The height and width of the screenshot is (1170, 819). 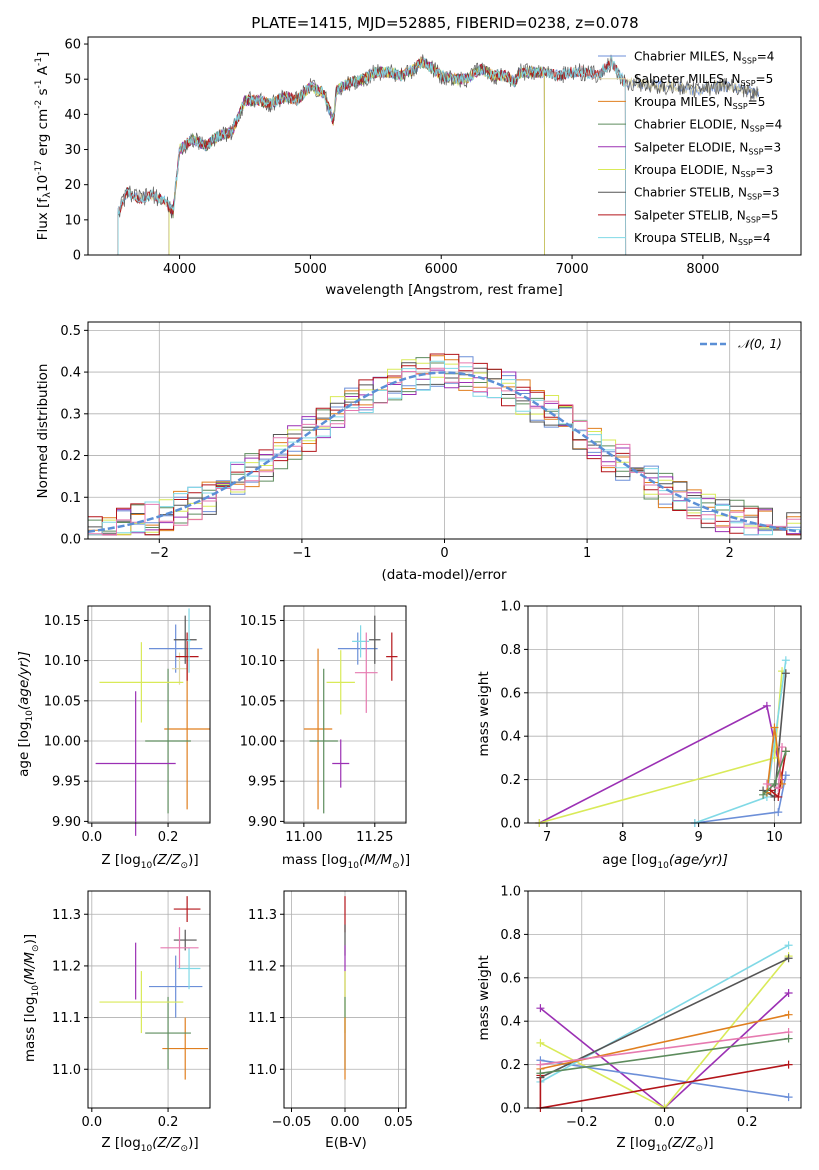 I want to click on weight-vs-metallicity-panel: −0.2 0.0 0.2 0.0 0.2 0.4 0.6 0.8 1.0, so click(x=651, y=1007).